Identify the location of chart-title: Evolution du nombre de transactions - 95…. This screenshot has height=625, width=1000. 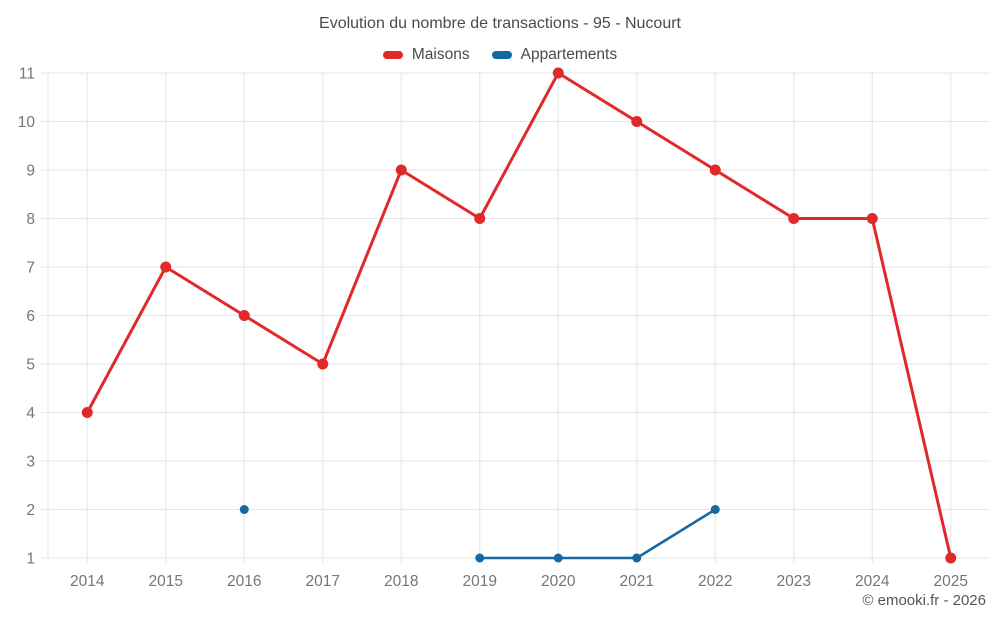
(500, 23).